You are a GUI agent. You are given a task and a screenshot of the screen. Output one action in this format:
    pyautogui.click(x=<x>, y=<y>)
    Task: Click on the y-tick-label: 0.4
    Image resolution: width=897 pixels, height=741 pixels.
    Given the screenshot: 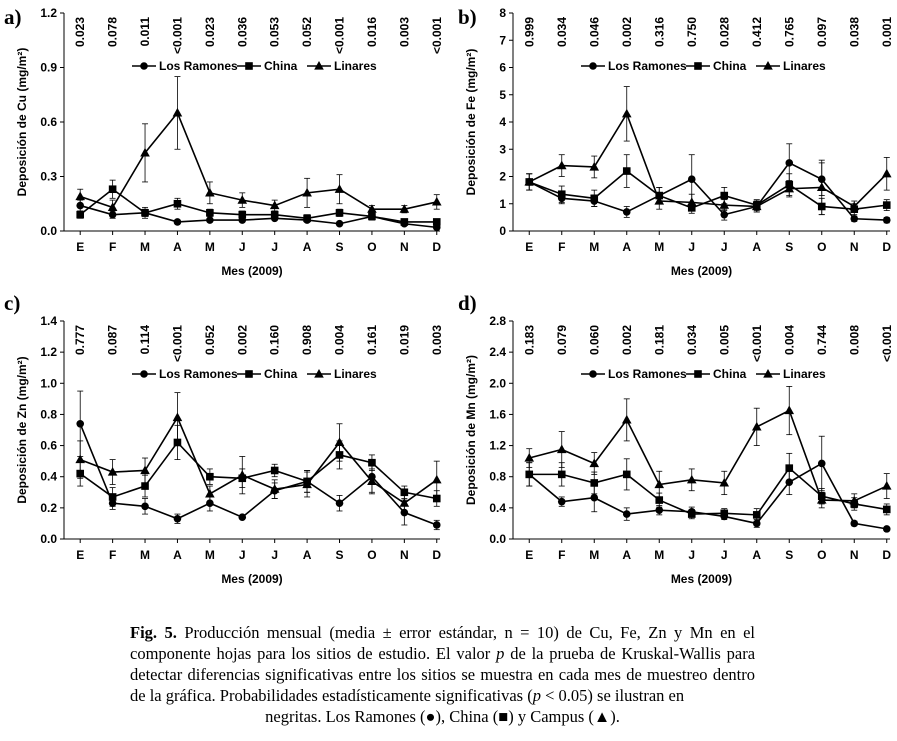 What is the action you would take?
    pyautogui.click(x=497, y=508)
    